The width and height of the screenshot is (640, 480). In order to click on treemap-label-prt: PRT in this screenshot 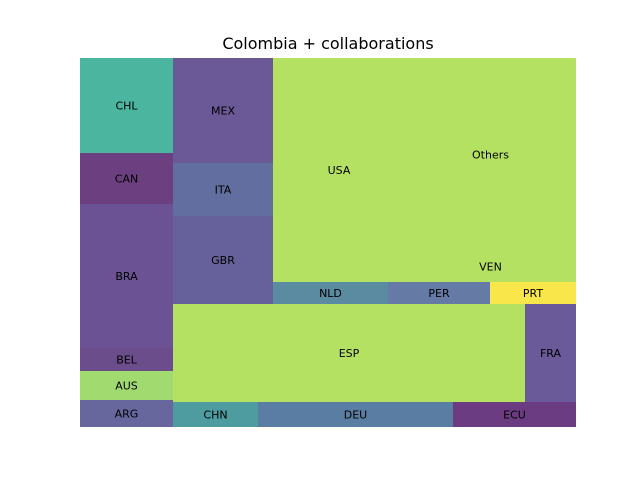, I will do `click(533, 293)`.